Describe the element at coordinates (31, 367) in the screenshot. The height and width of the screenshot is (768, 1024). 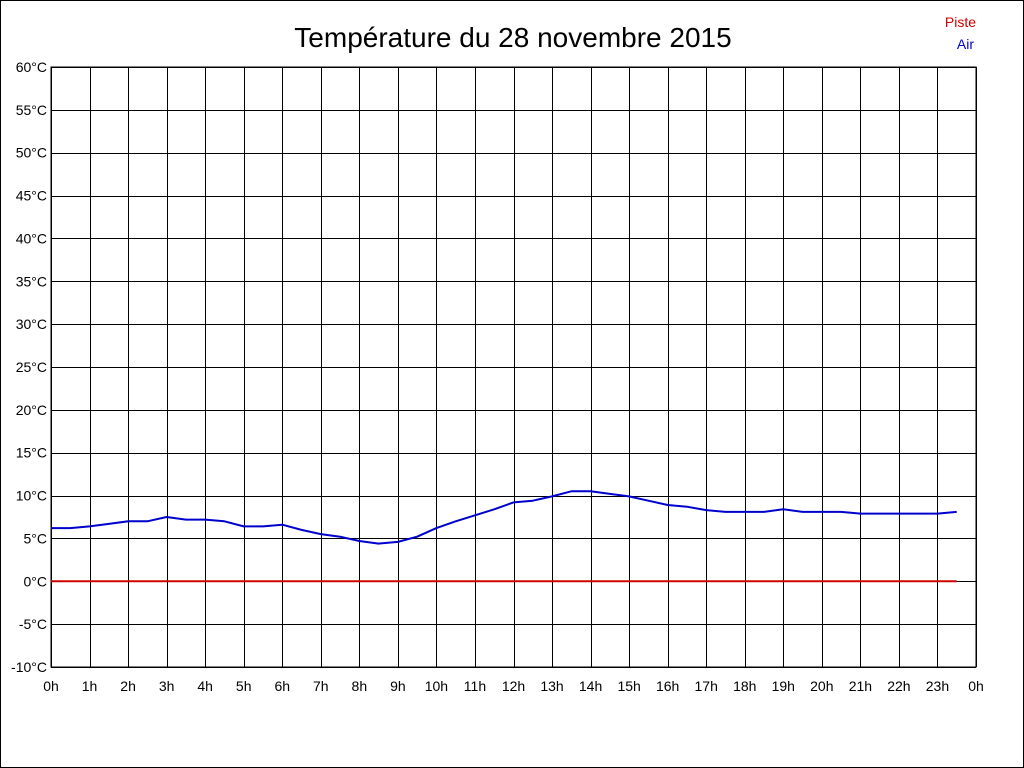
I see `y-tick-label: 25°C` at that location.